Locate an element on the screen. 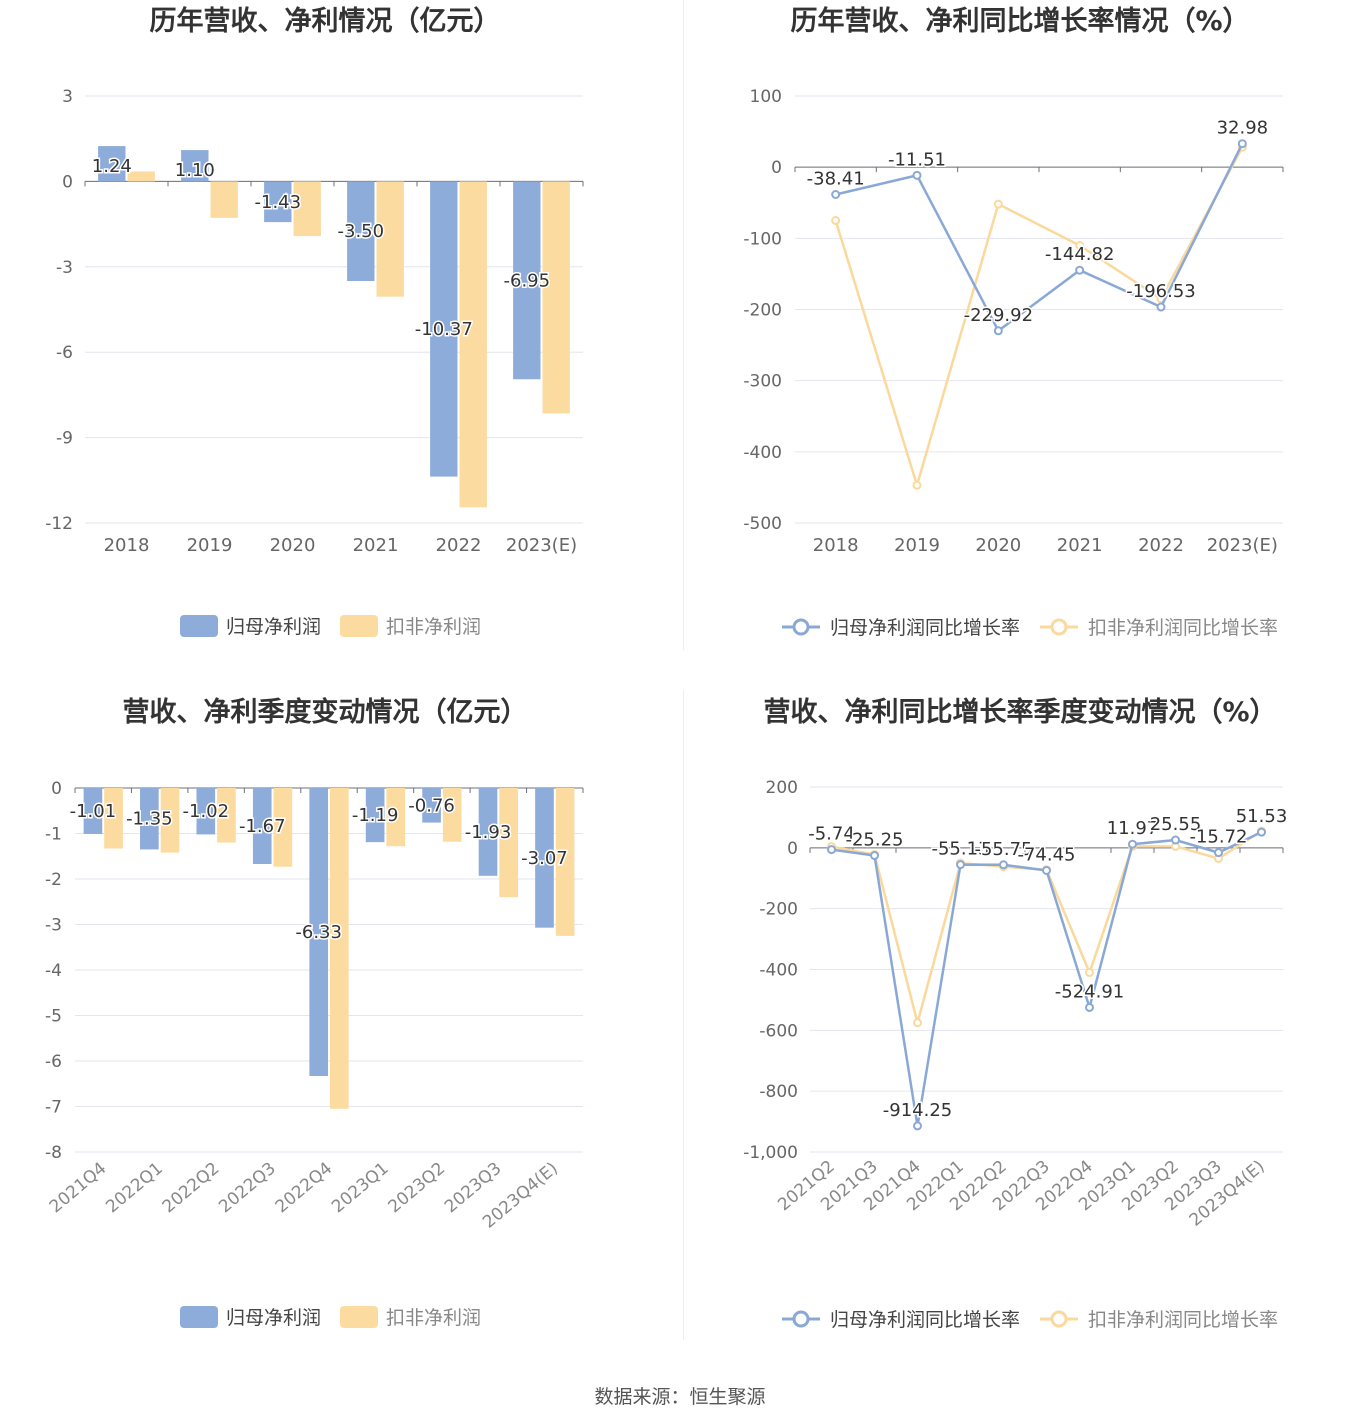 The height and width of the screenshot is (1425, 1360). y-tick-label: -4 is located at coordinates (53, 971).